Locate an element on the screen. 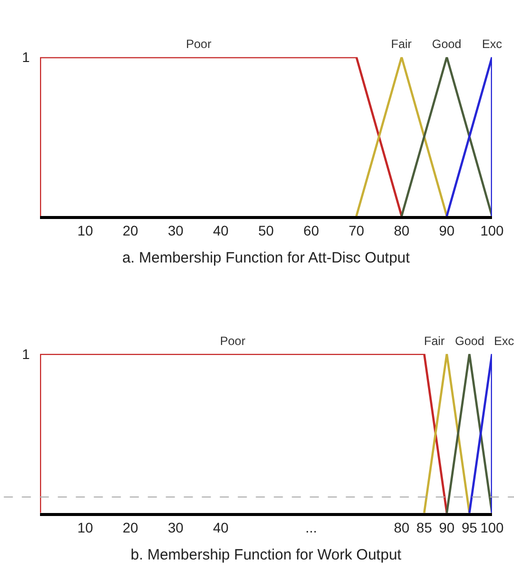 The image size is (514, 571). x-tick-label: 60 is located at coordinates (311, 230).